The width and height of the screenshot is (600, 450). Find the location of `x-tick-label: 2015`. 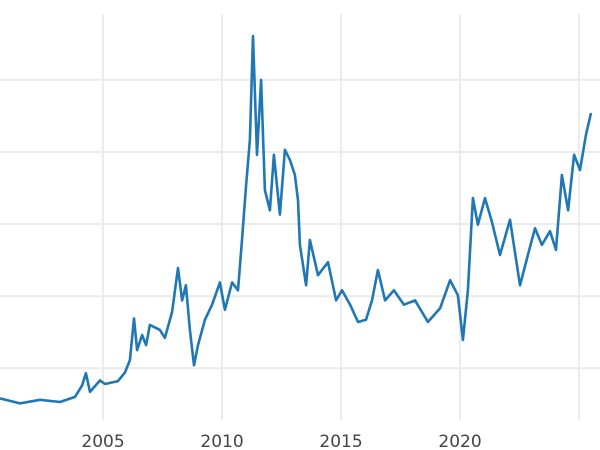

x-tick-label: 2015 is located at coordinates (340, 441).